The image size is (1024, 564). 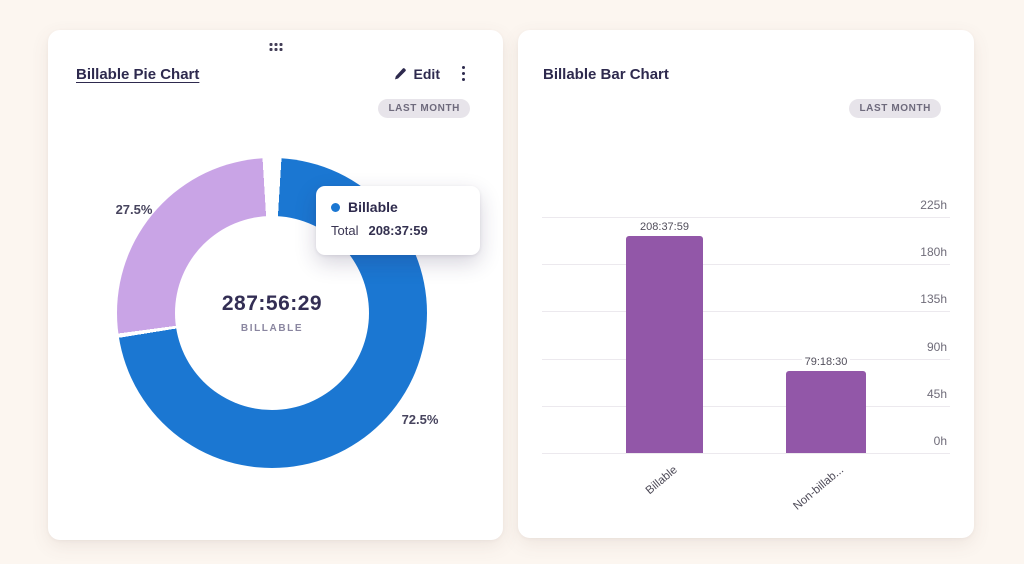 I want to click on ytick-90h: 90h, so click(x=936, y=347).